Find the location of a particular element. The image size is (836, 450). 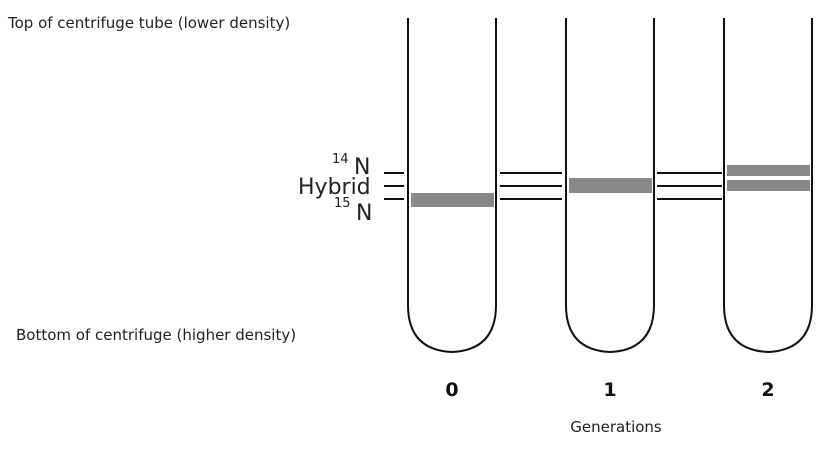

n14-symbol: N is located at coordinates (362, 167).